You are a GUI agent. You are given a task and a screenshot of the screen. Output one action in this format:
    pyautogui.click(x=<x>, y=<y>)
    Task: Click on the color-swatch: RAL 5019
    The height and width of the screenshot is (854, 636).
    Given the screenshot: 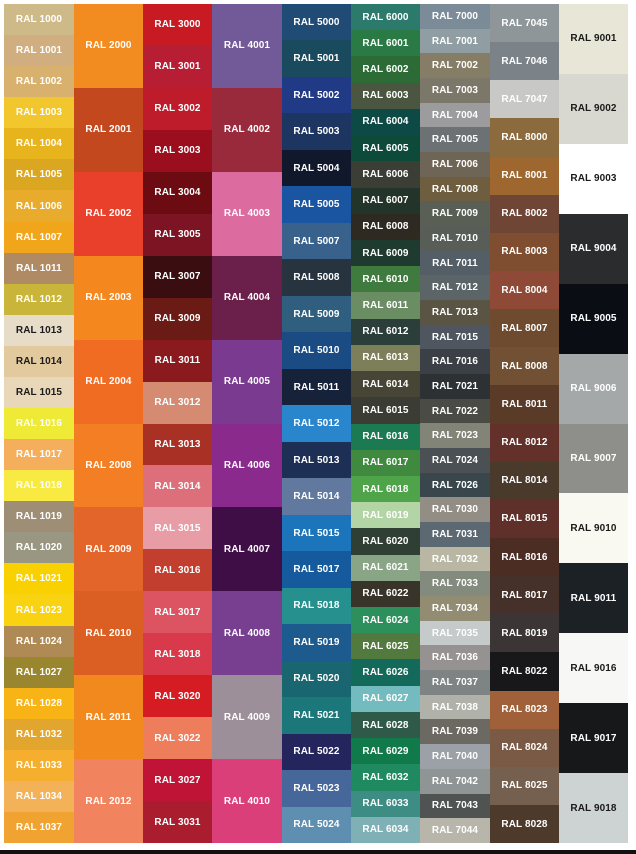 What is the action you would take?
    pyautogui.click(x=316, y=642)
    